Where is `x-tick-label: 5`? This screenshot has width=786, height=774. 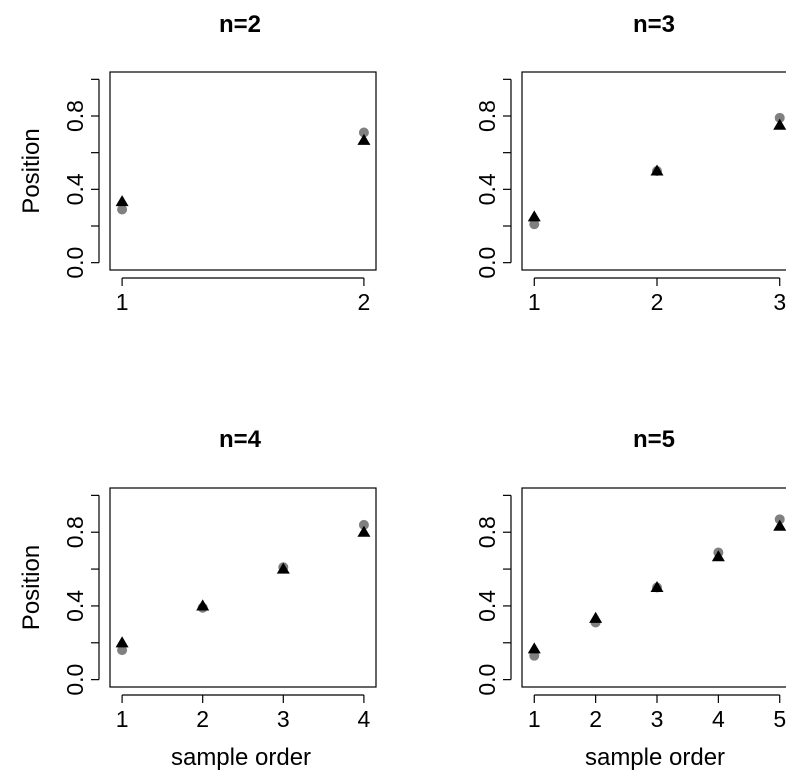 x-tick-label: 5 is located at coordinates (779, 719).